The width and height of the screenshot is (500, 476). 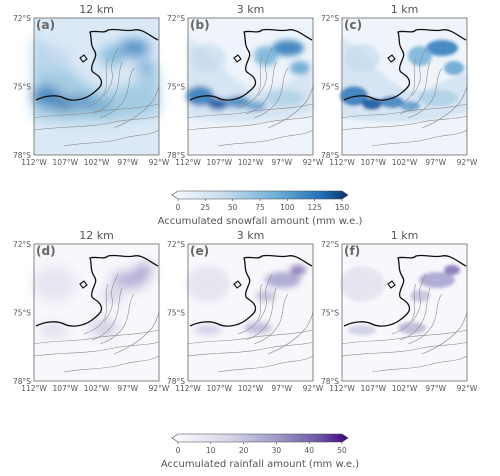 I want to click on panel-letter: (f), so click(x=352, y=251).